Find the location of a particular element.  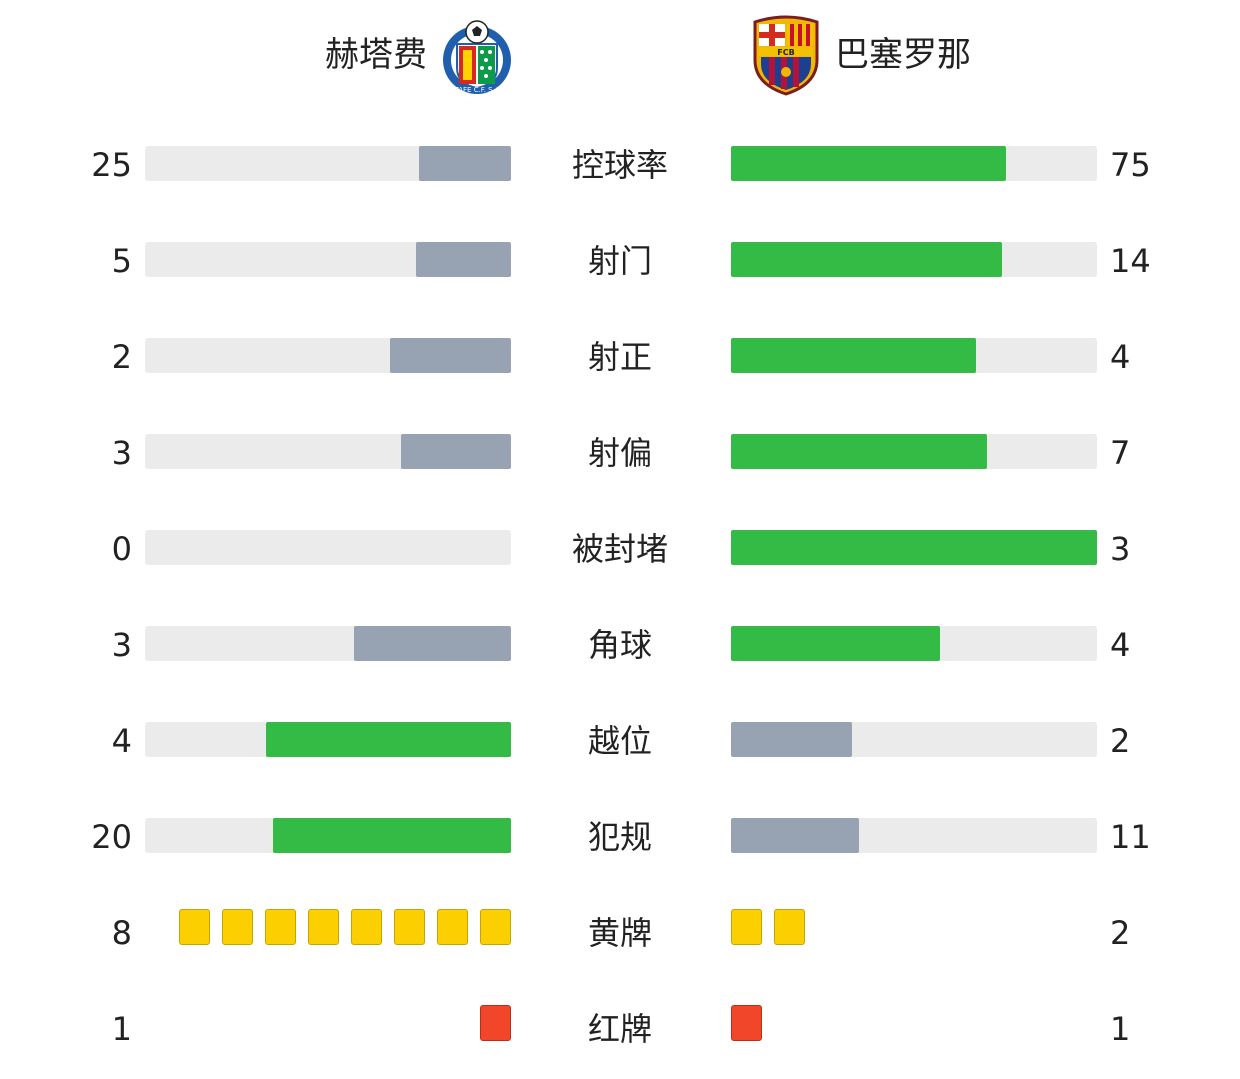

stat-row: 25 控球率 75 is located at coordinates (620, 163).